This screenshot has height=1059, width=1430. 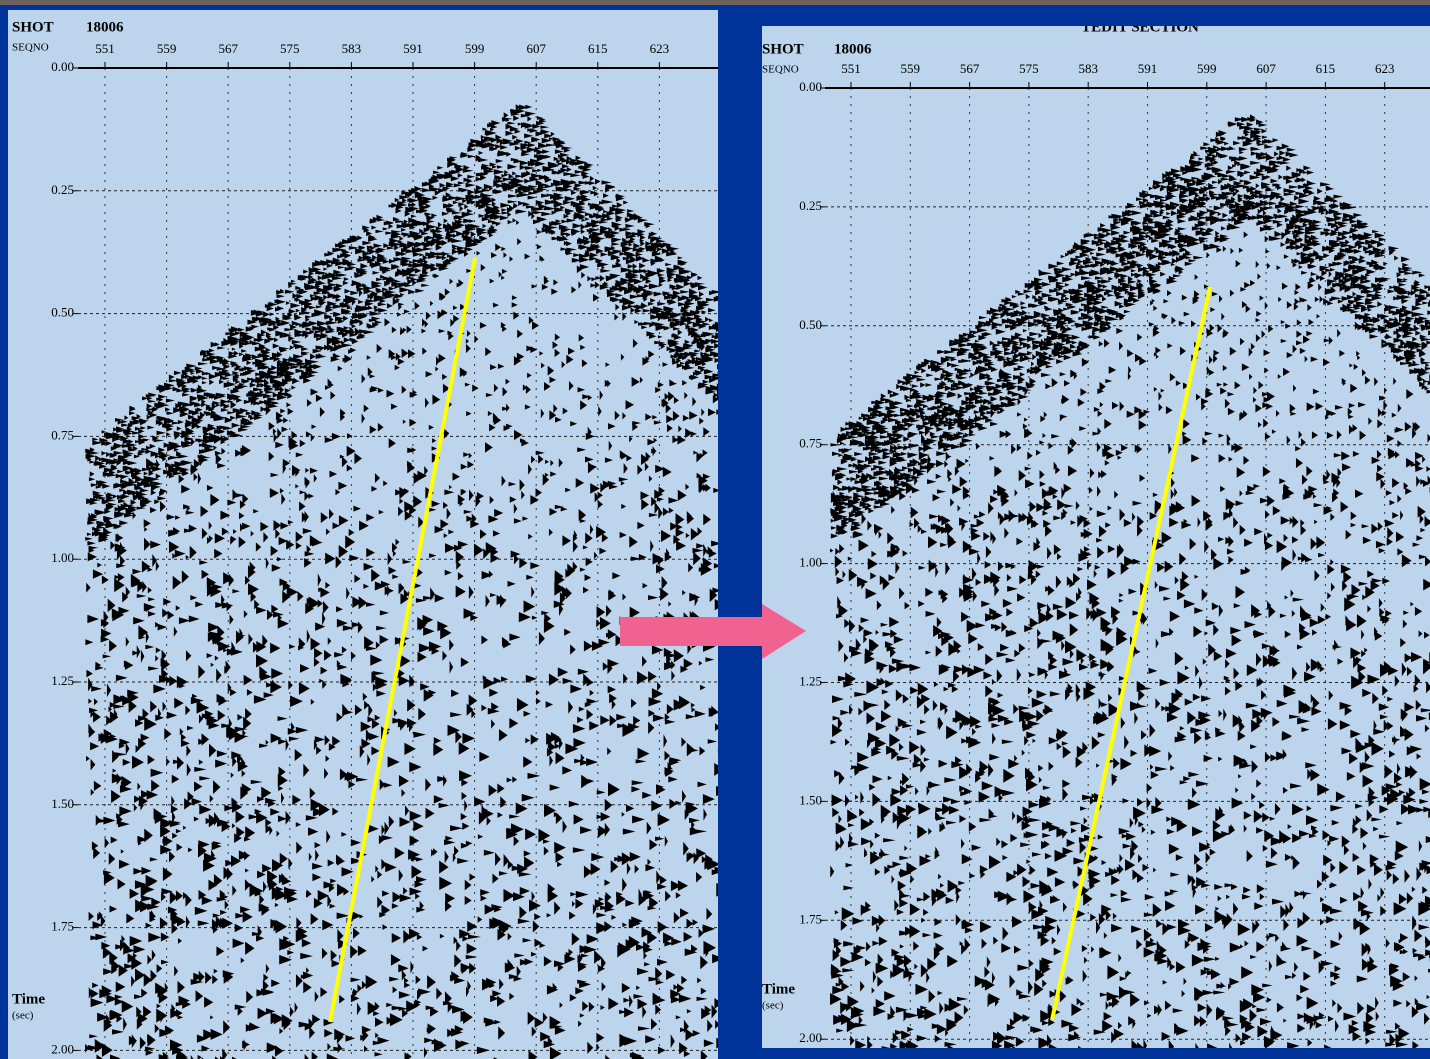 I want to click on trace-label: 559, so click(x=167, y=48).